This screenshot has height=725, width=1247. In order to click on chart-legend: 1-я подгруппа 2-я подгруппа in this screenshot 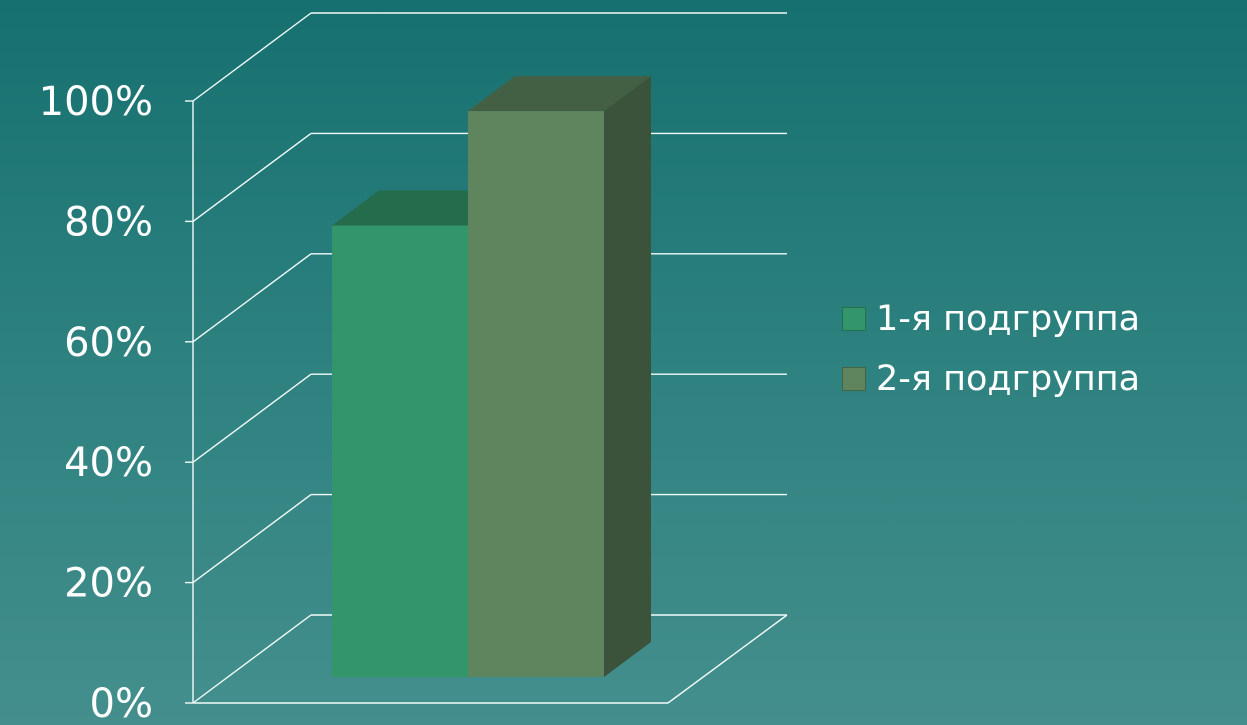, I will do `click(991, 360)`.